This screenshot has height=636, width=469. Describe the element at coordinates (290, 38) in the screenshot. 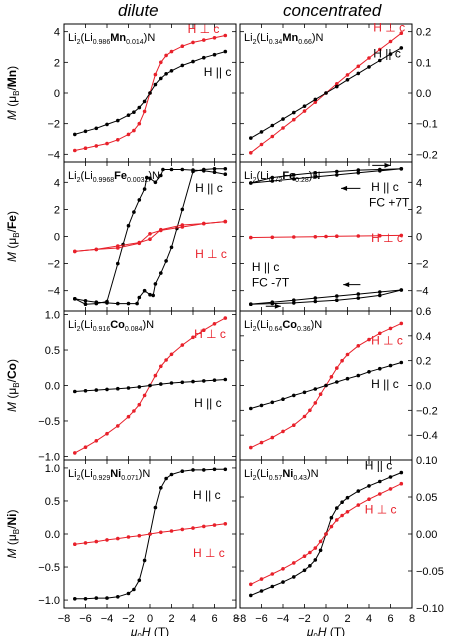

I see `formula-part: Mn` at that location.